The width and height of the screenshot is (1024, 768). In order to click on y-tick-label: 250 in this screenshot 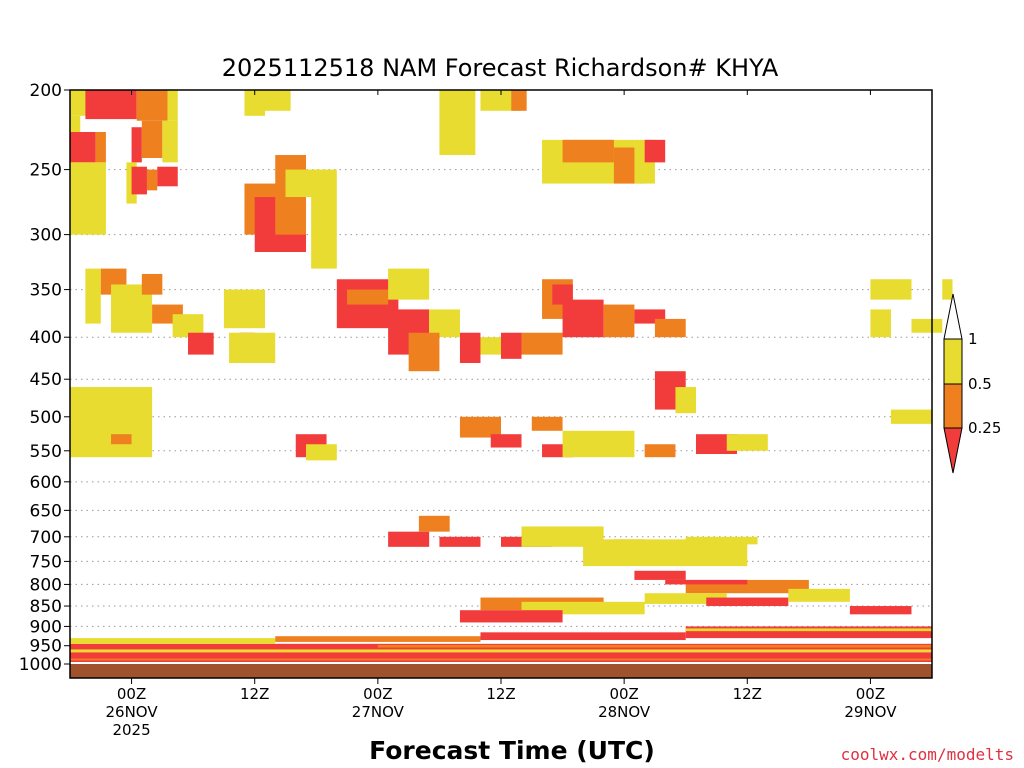, I will do `click(46, 171)`.